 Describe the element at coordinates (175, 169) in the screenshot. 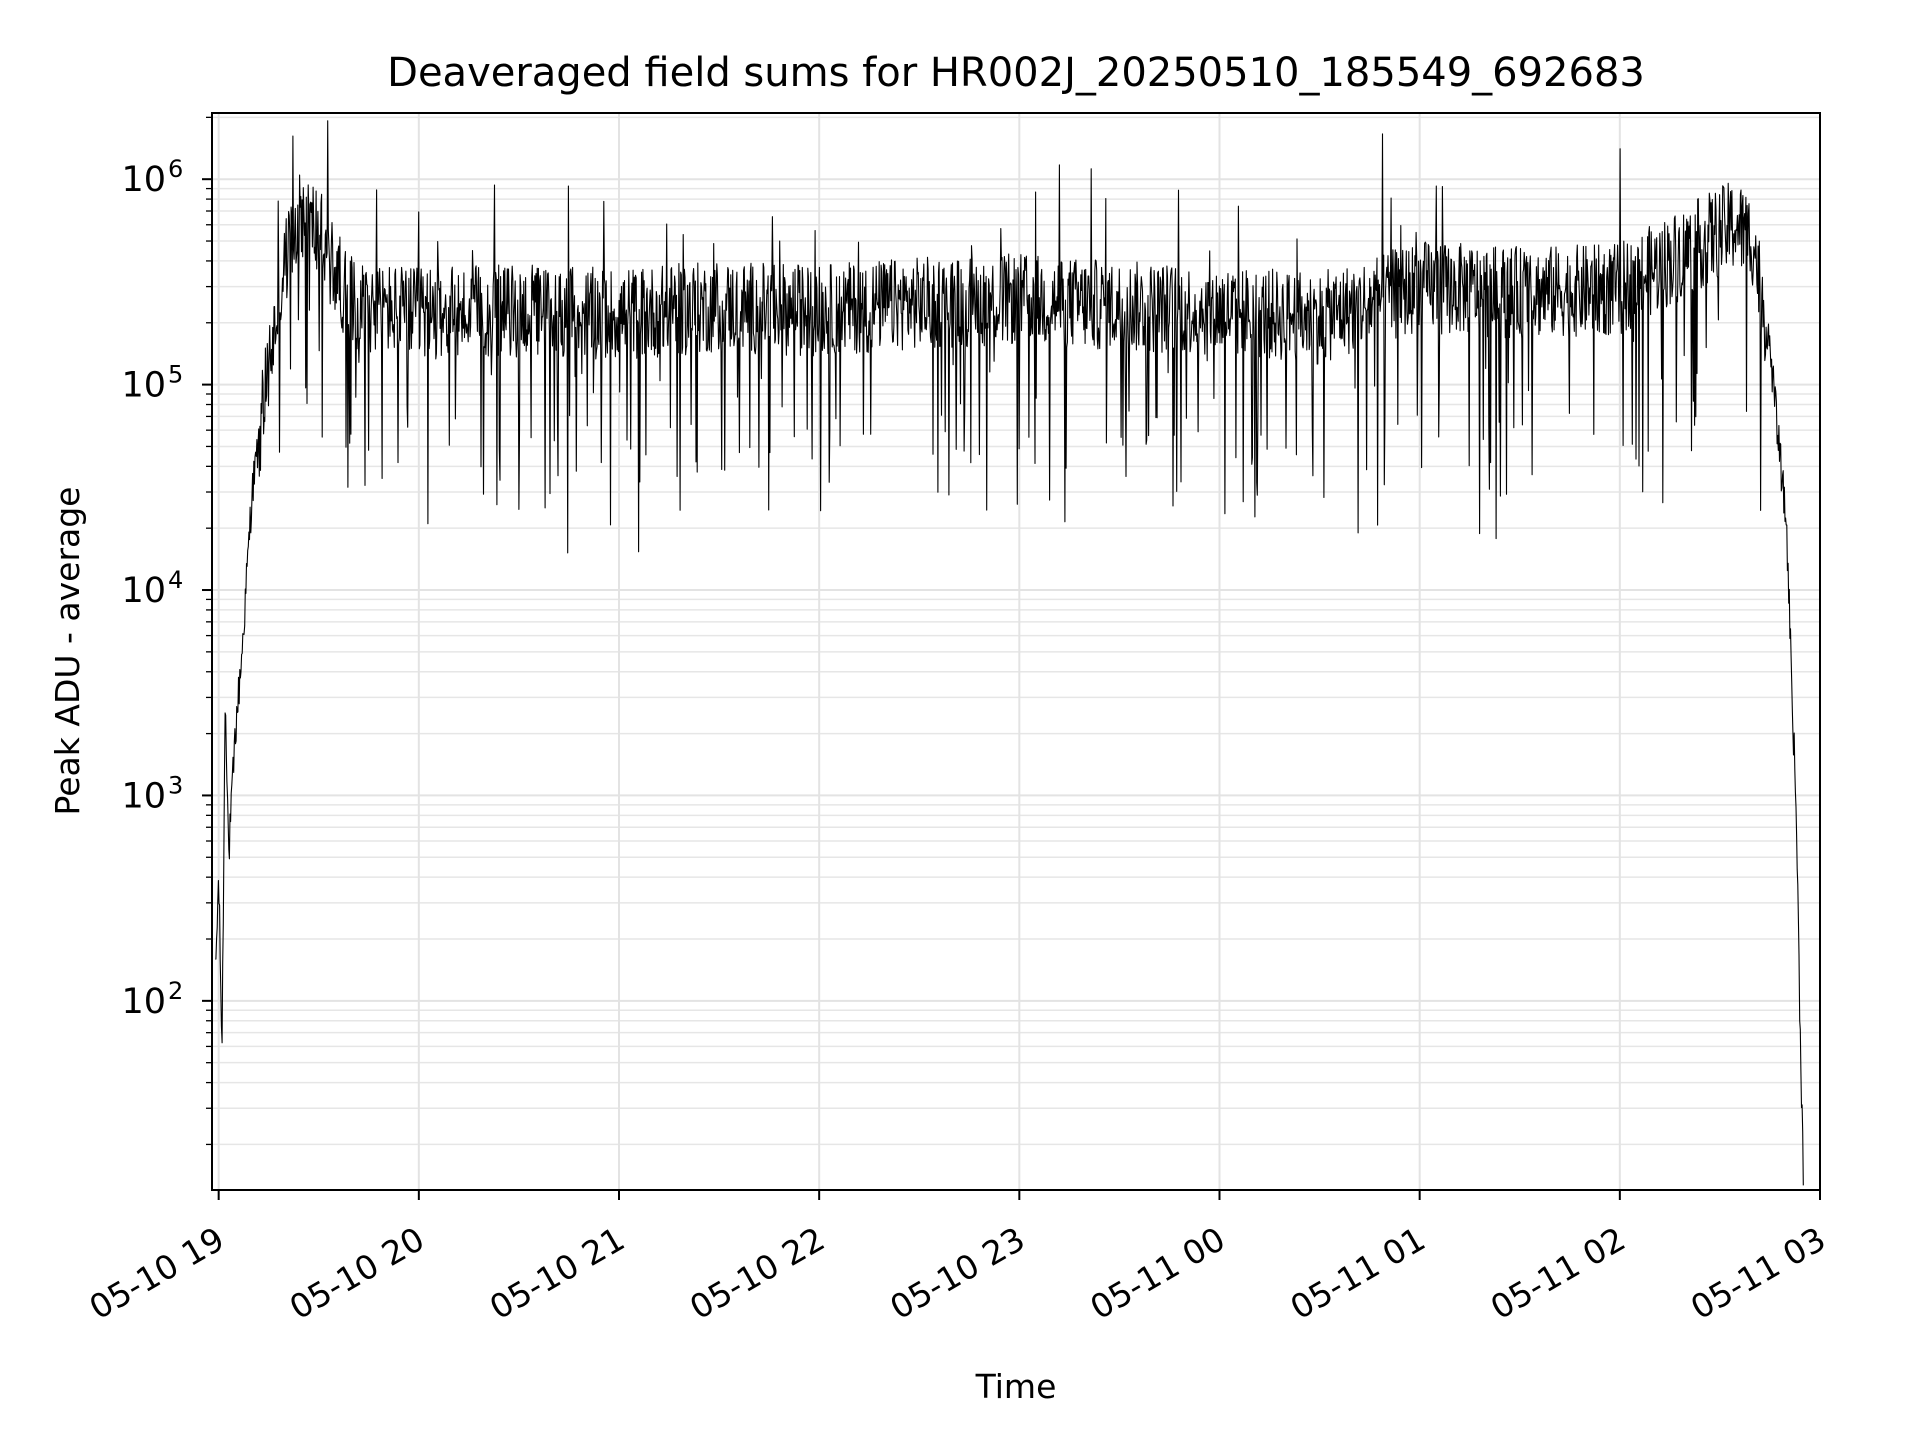

I see `y-tick-exponent: 6` at that location.